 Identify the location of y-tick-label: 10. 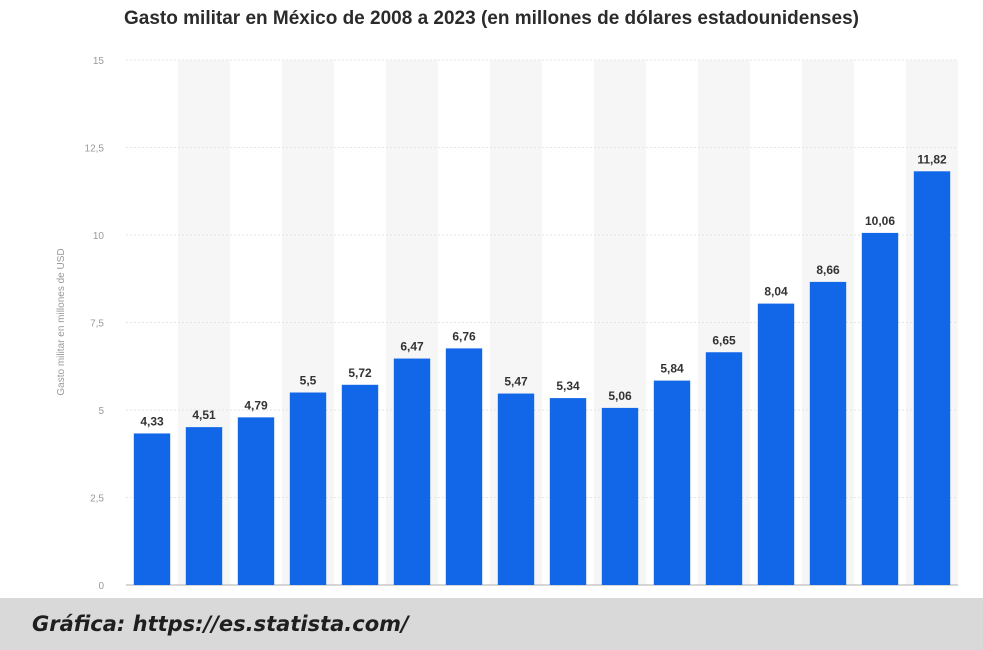
(99, 236).